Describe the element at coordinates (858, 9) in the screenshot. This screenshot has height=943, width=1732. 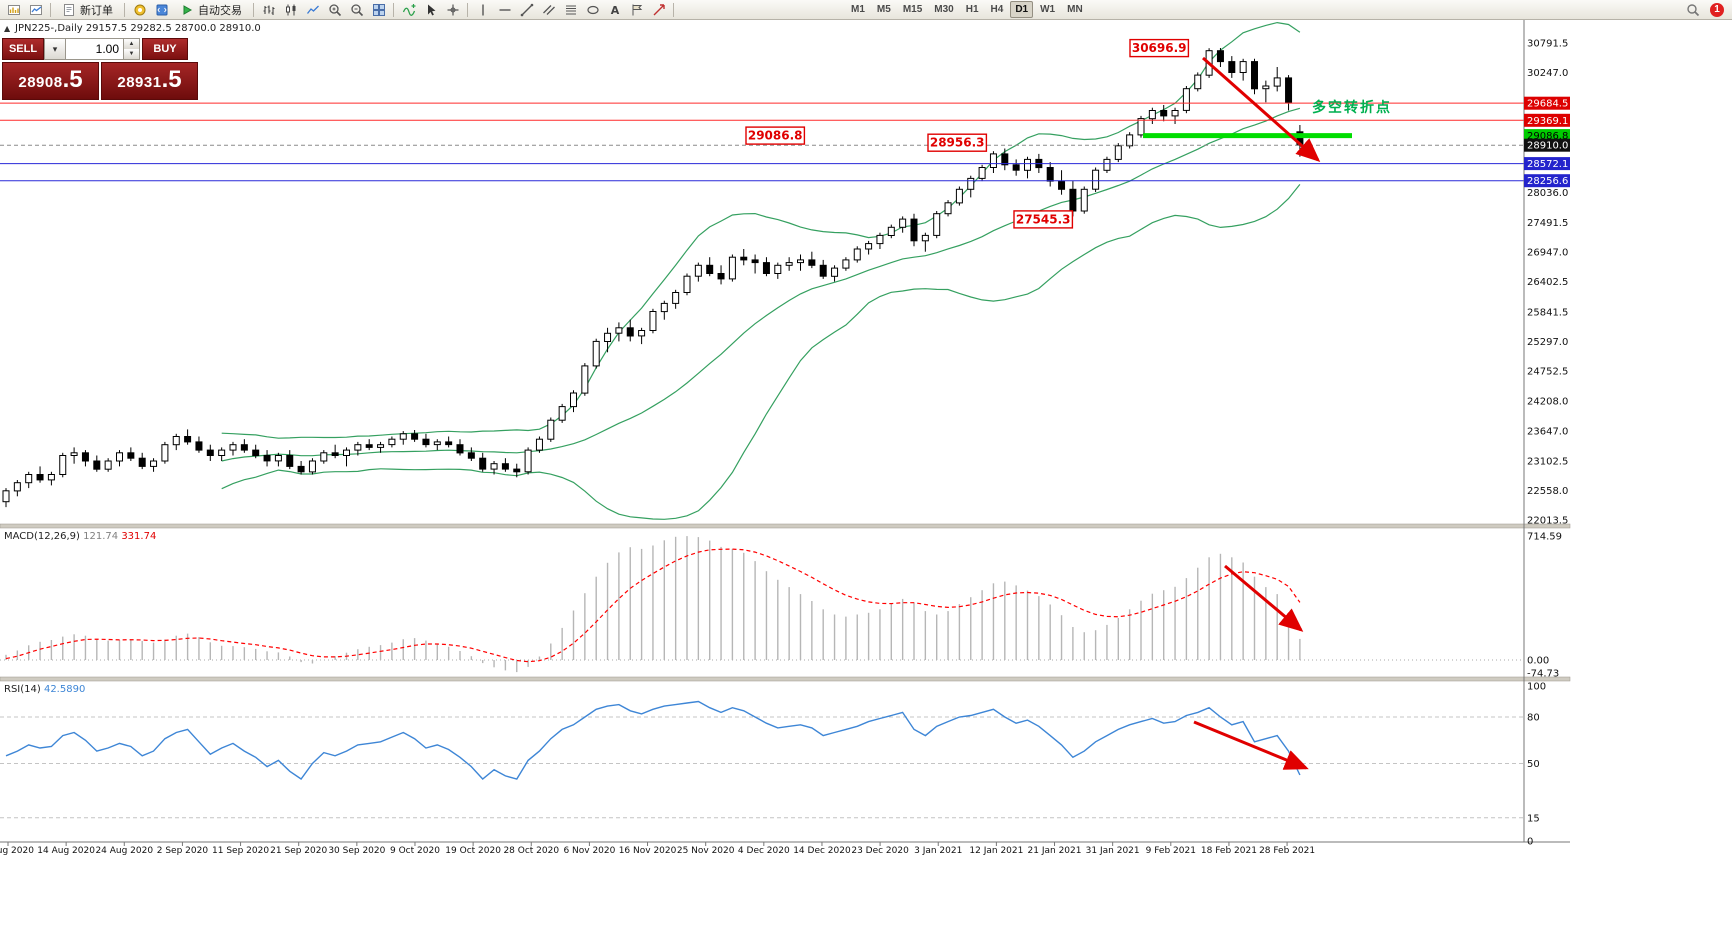
I see `timeframe-m1-button: M1` at that location.